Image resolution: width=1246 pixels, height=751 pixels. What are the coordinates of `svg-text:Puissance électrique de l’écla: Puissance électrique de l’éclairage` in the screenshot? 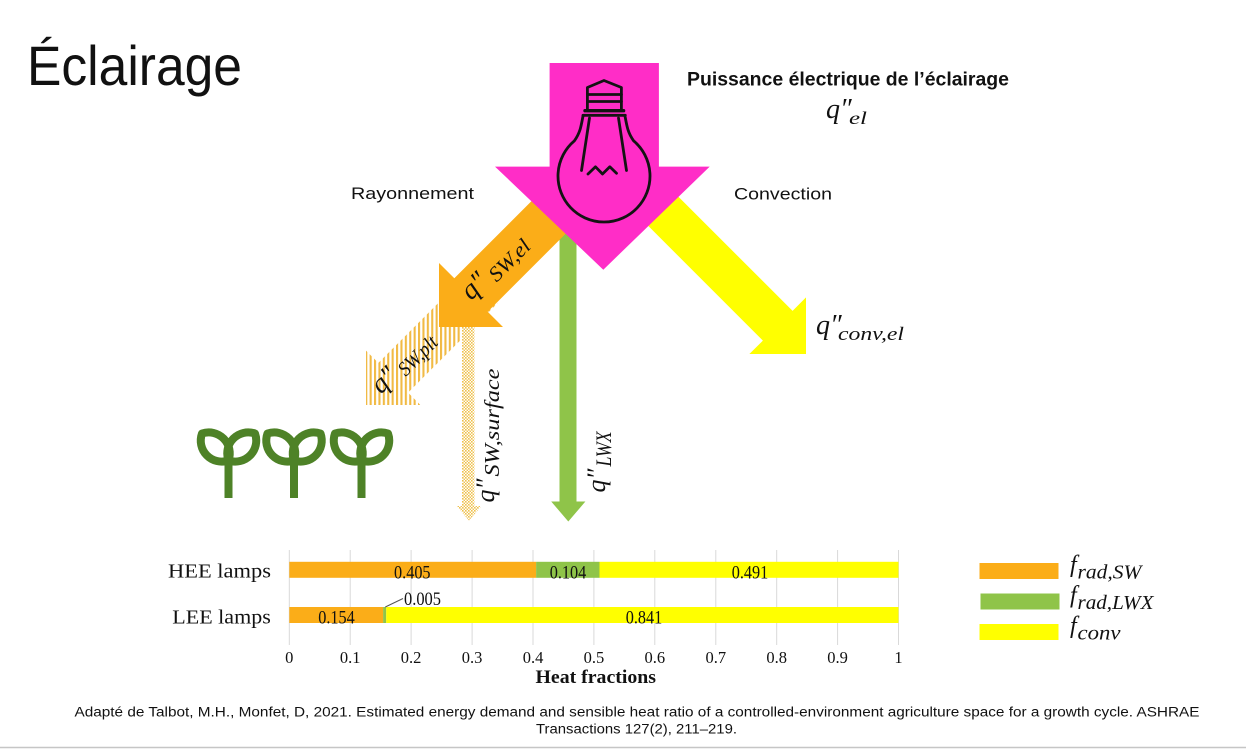 It's located at (848, 80).